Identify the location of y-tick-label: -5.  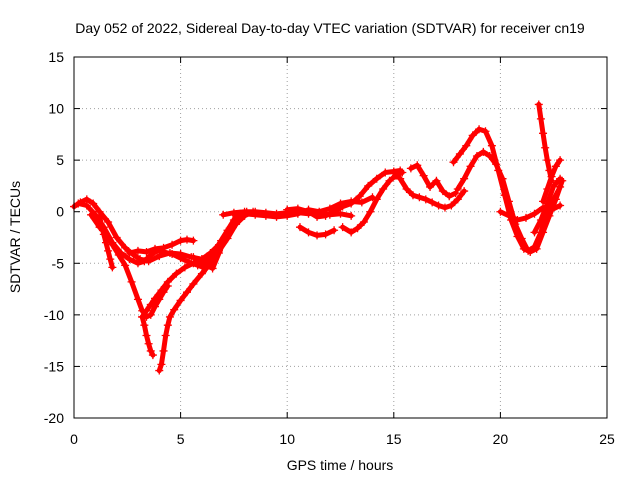
(58, 263).